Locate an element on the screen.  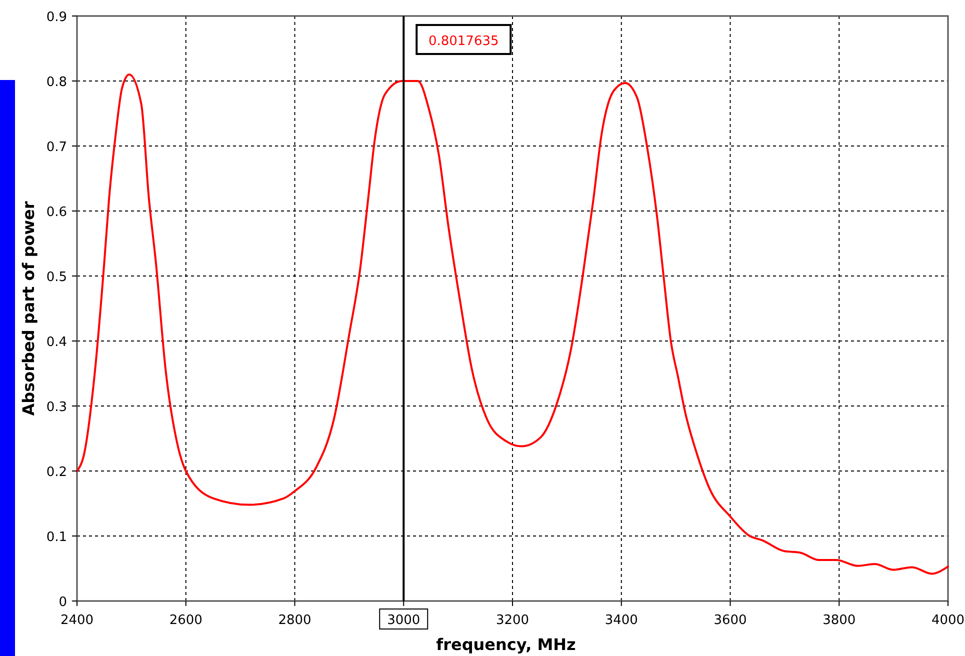
x-tick-label: 3200 is located at coordinates (513, 620).